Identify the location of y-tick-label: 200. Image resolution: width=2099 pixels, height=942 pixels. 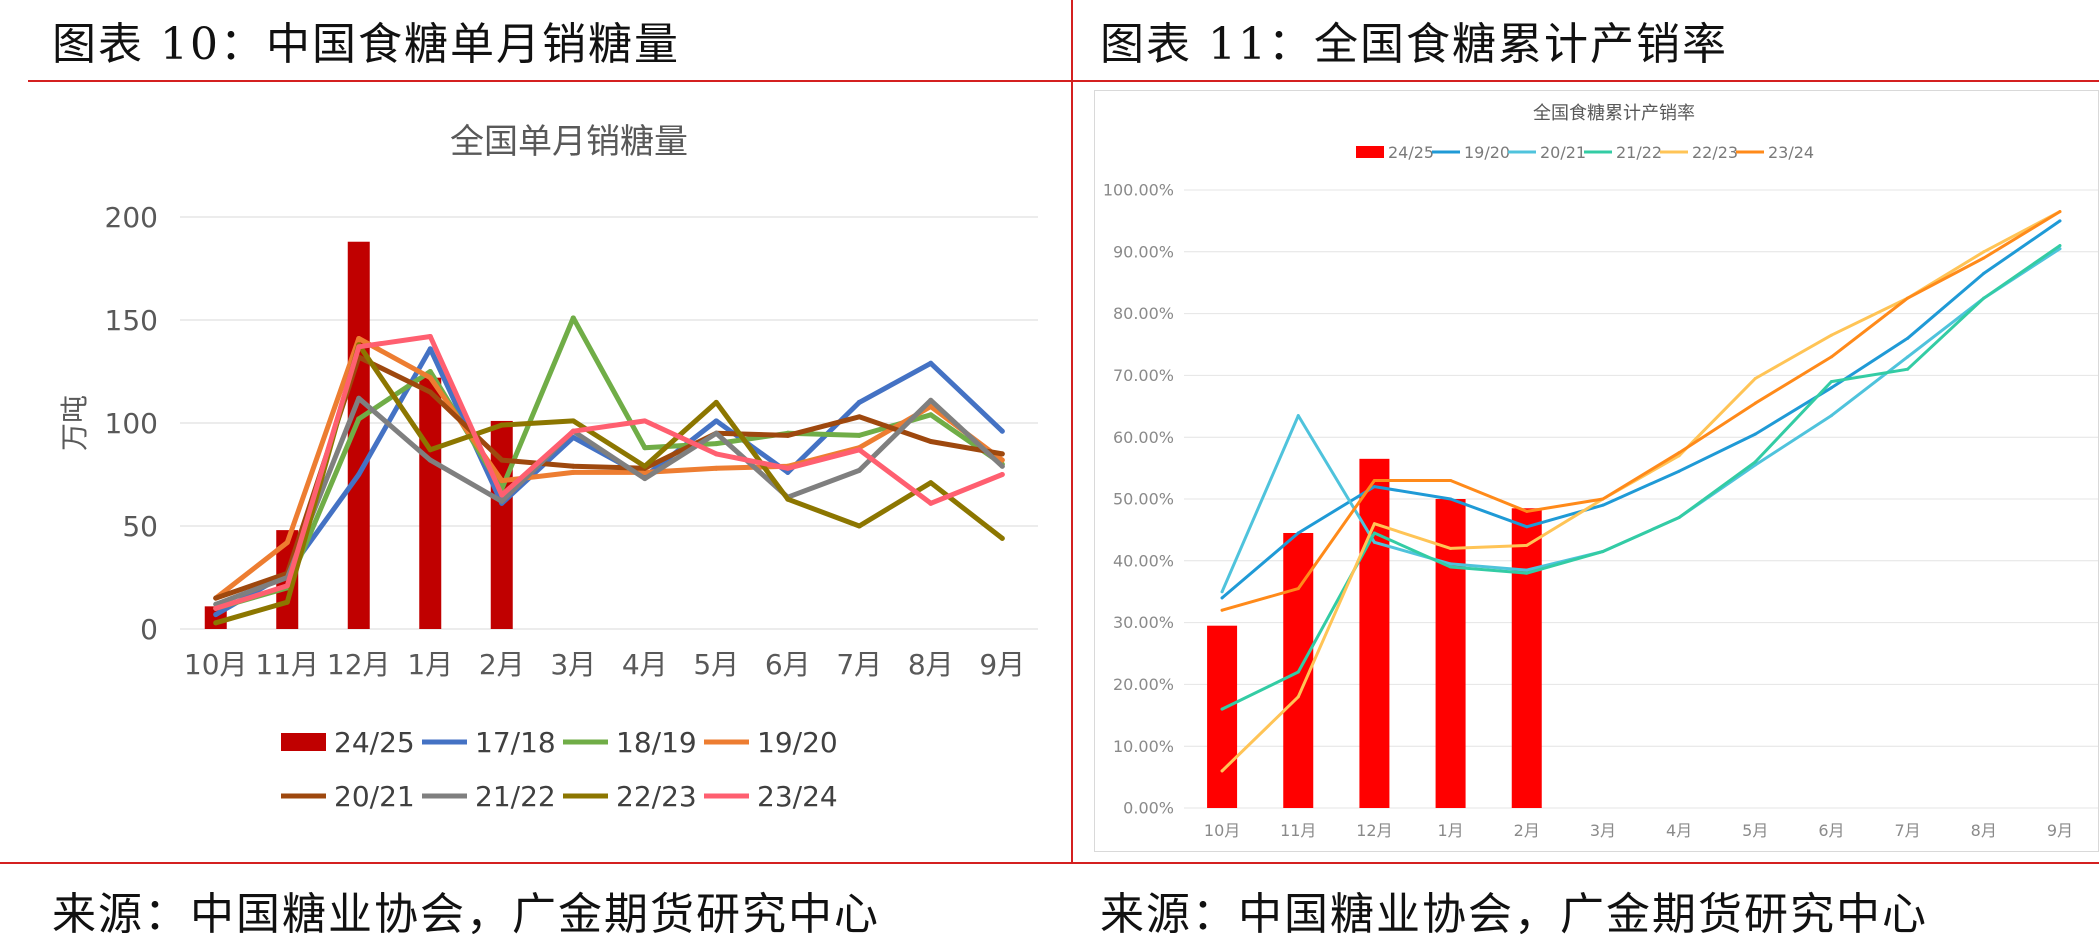
(131, 217).